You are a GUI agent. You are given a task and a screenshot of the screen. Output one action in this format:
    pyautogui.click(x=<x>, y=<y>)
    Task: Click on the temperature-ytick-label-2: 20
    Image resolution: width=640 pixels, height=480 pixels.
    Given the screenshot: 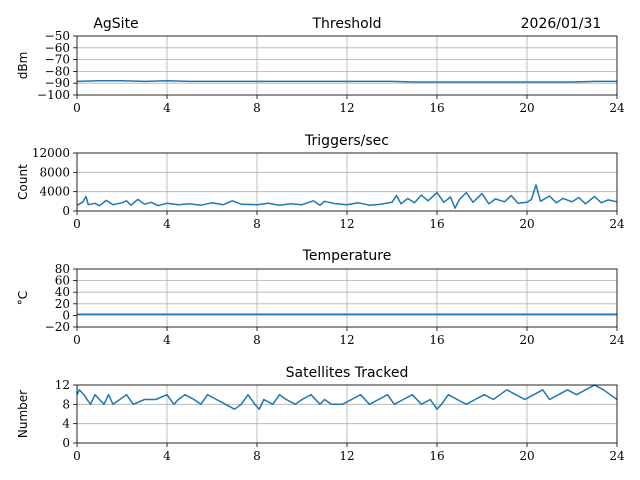 What is the action you would take?
    pyautogui.click(x=62, y=304)
    